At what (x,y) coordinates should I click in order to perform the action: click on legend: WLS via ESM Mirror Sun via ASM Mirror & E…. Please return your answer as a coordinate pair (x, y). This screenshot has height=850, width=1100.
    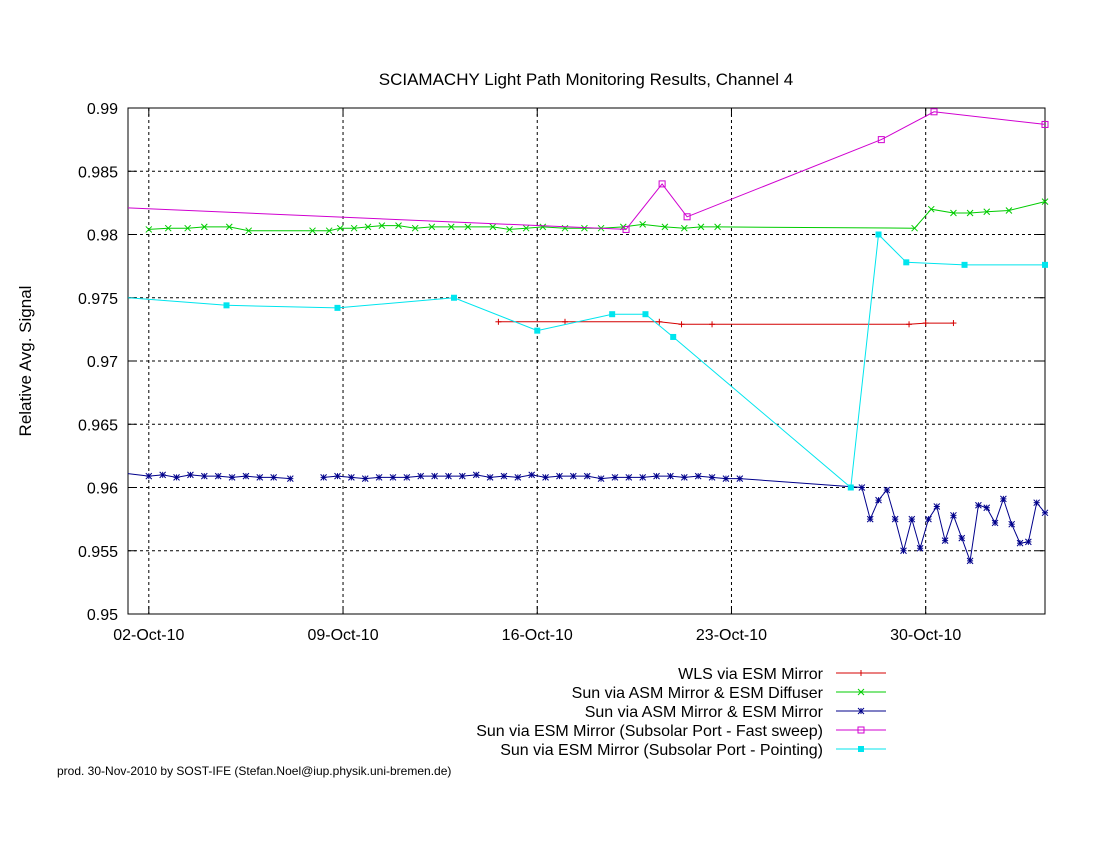
    Looking at the image, I should click on (681, 712).